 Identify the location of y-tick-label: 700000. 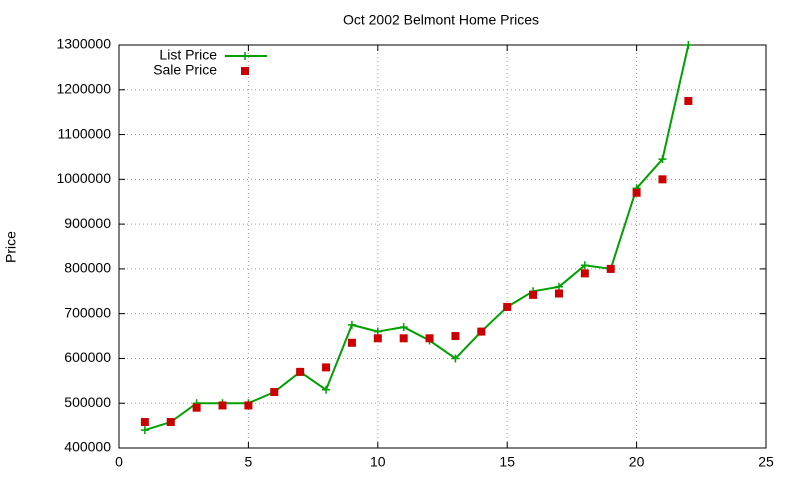
(87, 312).